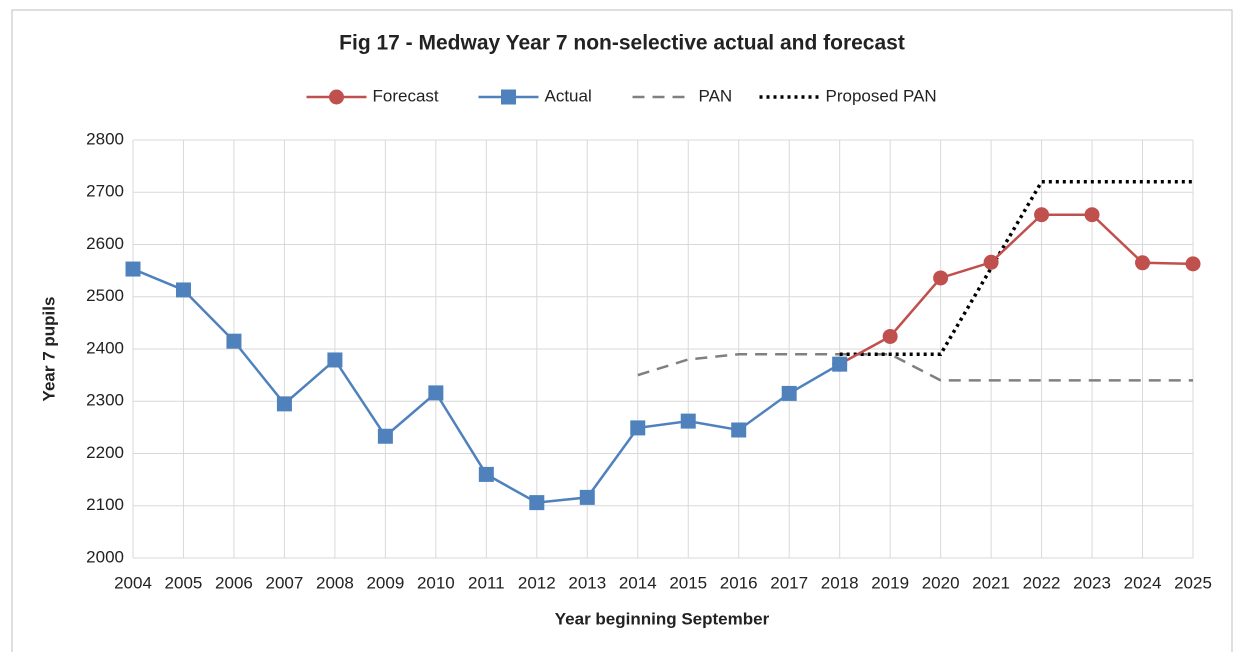 The width and height of the screenshot is (1244, 652). Describe the element at coordinates (537, 582) in the screenshot. I see `x-tick-label: 2012` at that location.